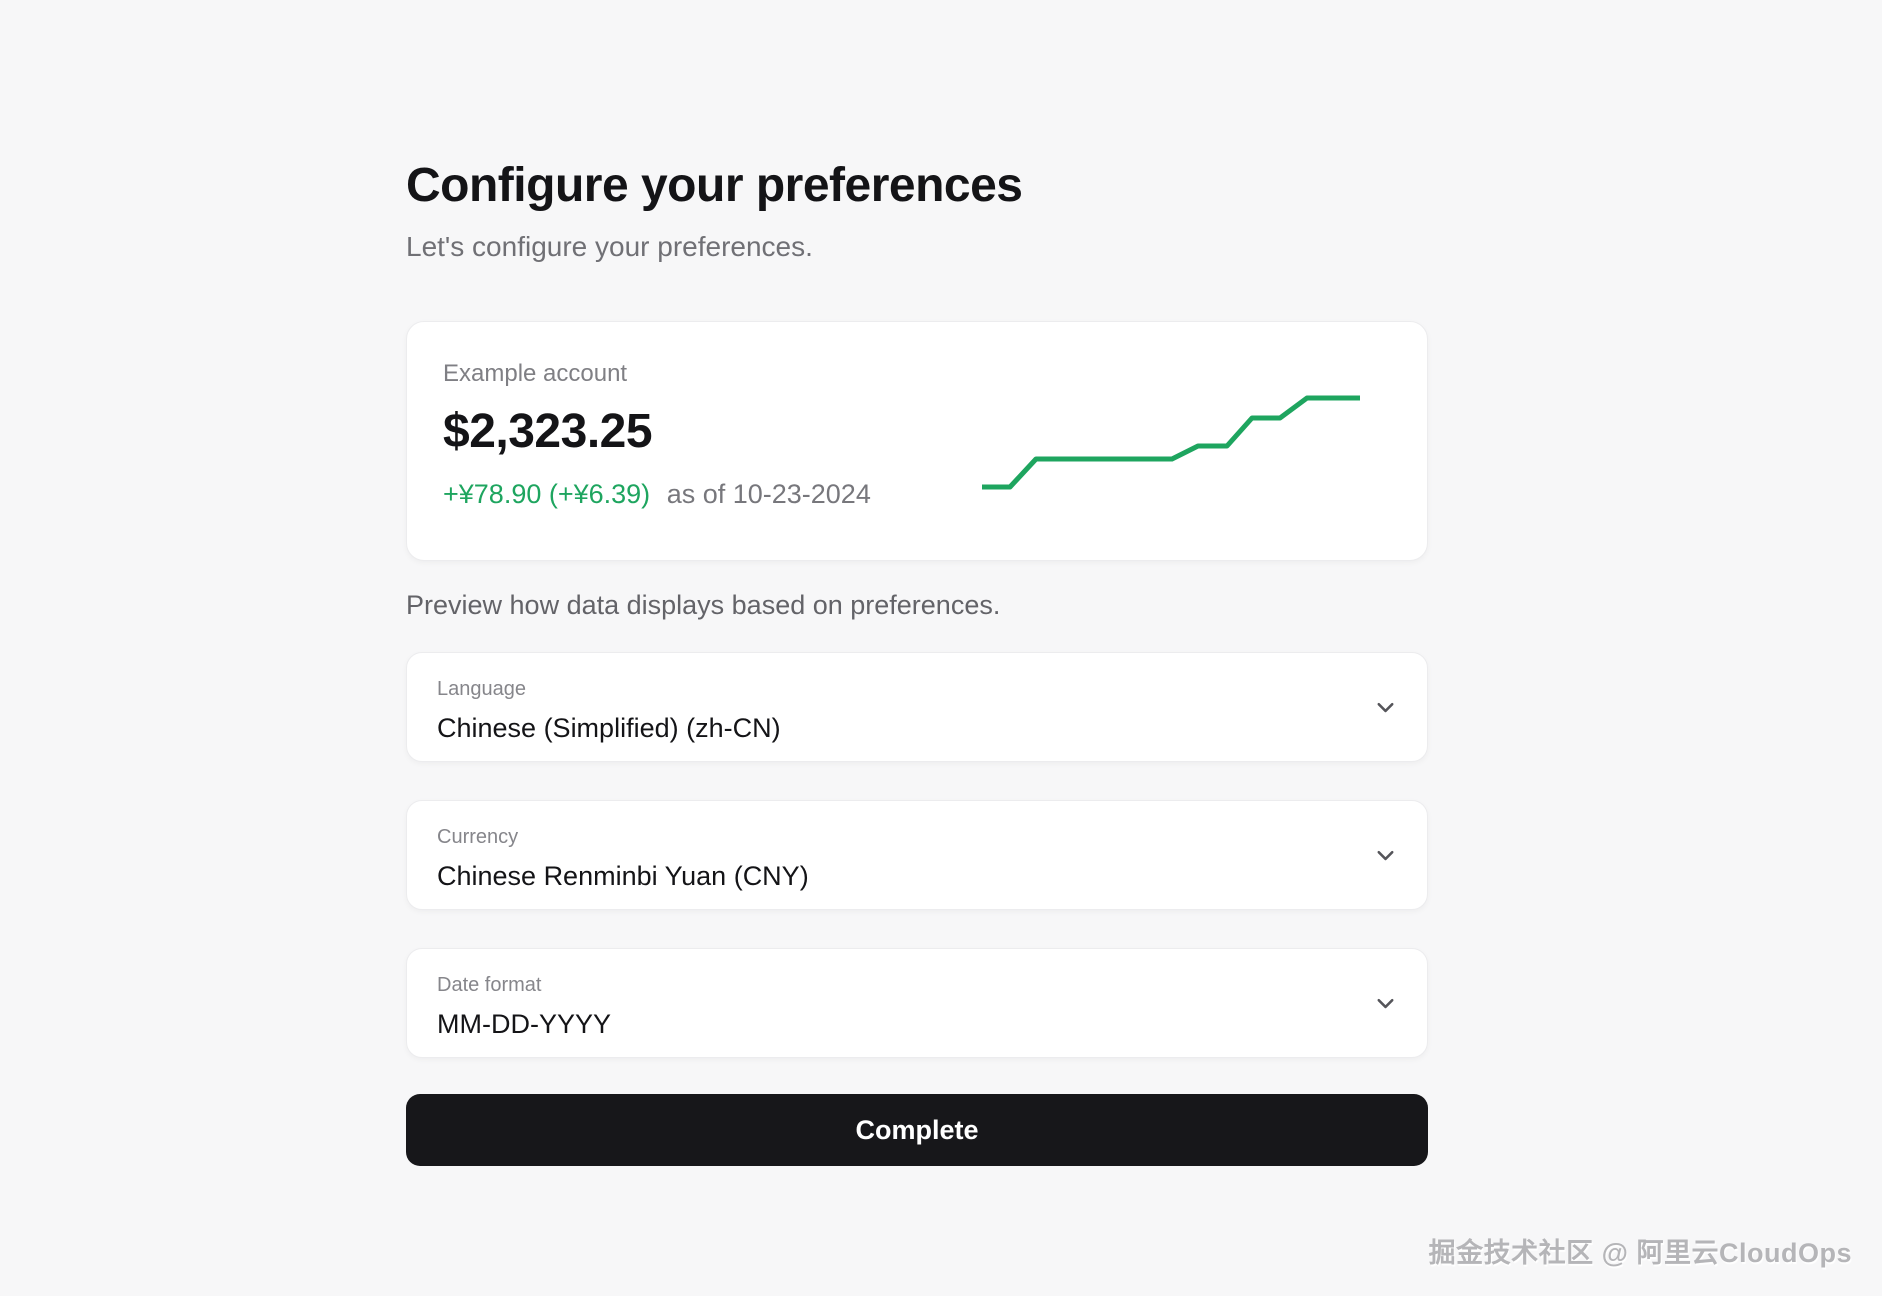 The width and height of the screenshot is (1882, 1296). I want to click on account-change-amount: +¥78.90 (+¥6.39), so click(547, 494).